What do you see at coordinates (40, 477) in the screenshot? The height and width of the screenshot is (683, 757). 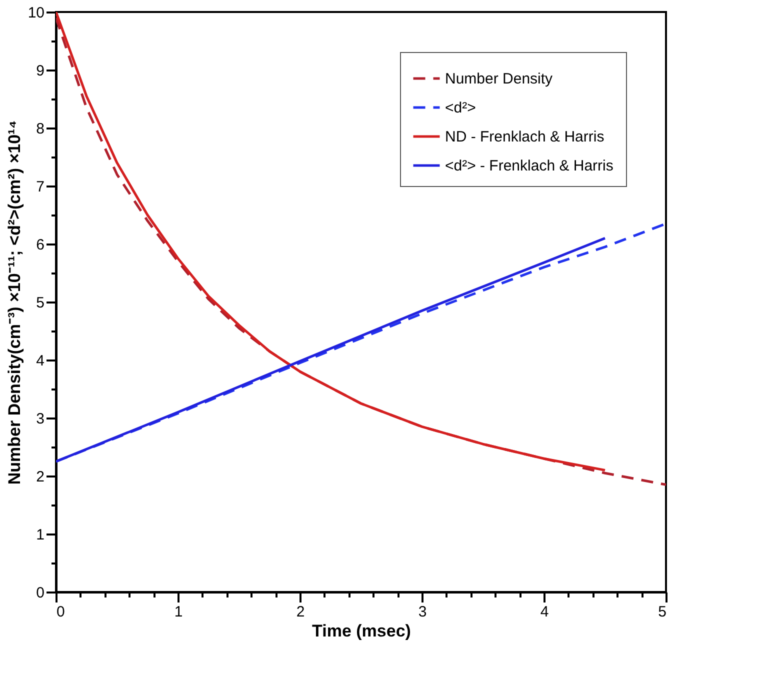 I see `y-tick-label: 2` at bounding box center [40, 477].